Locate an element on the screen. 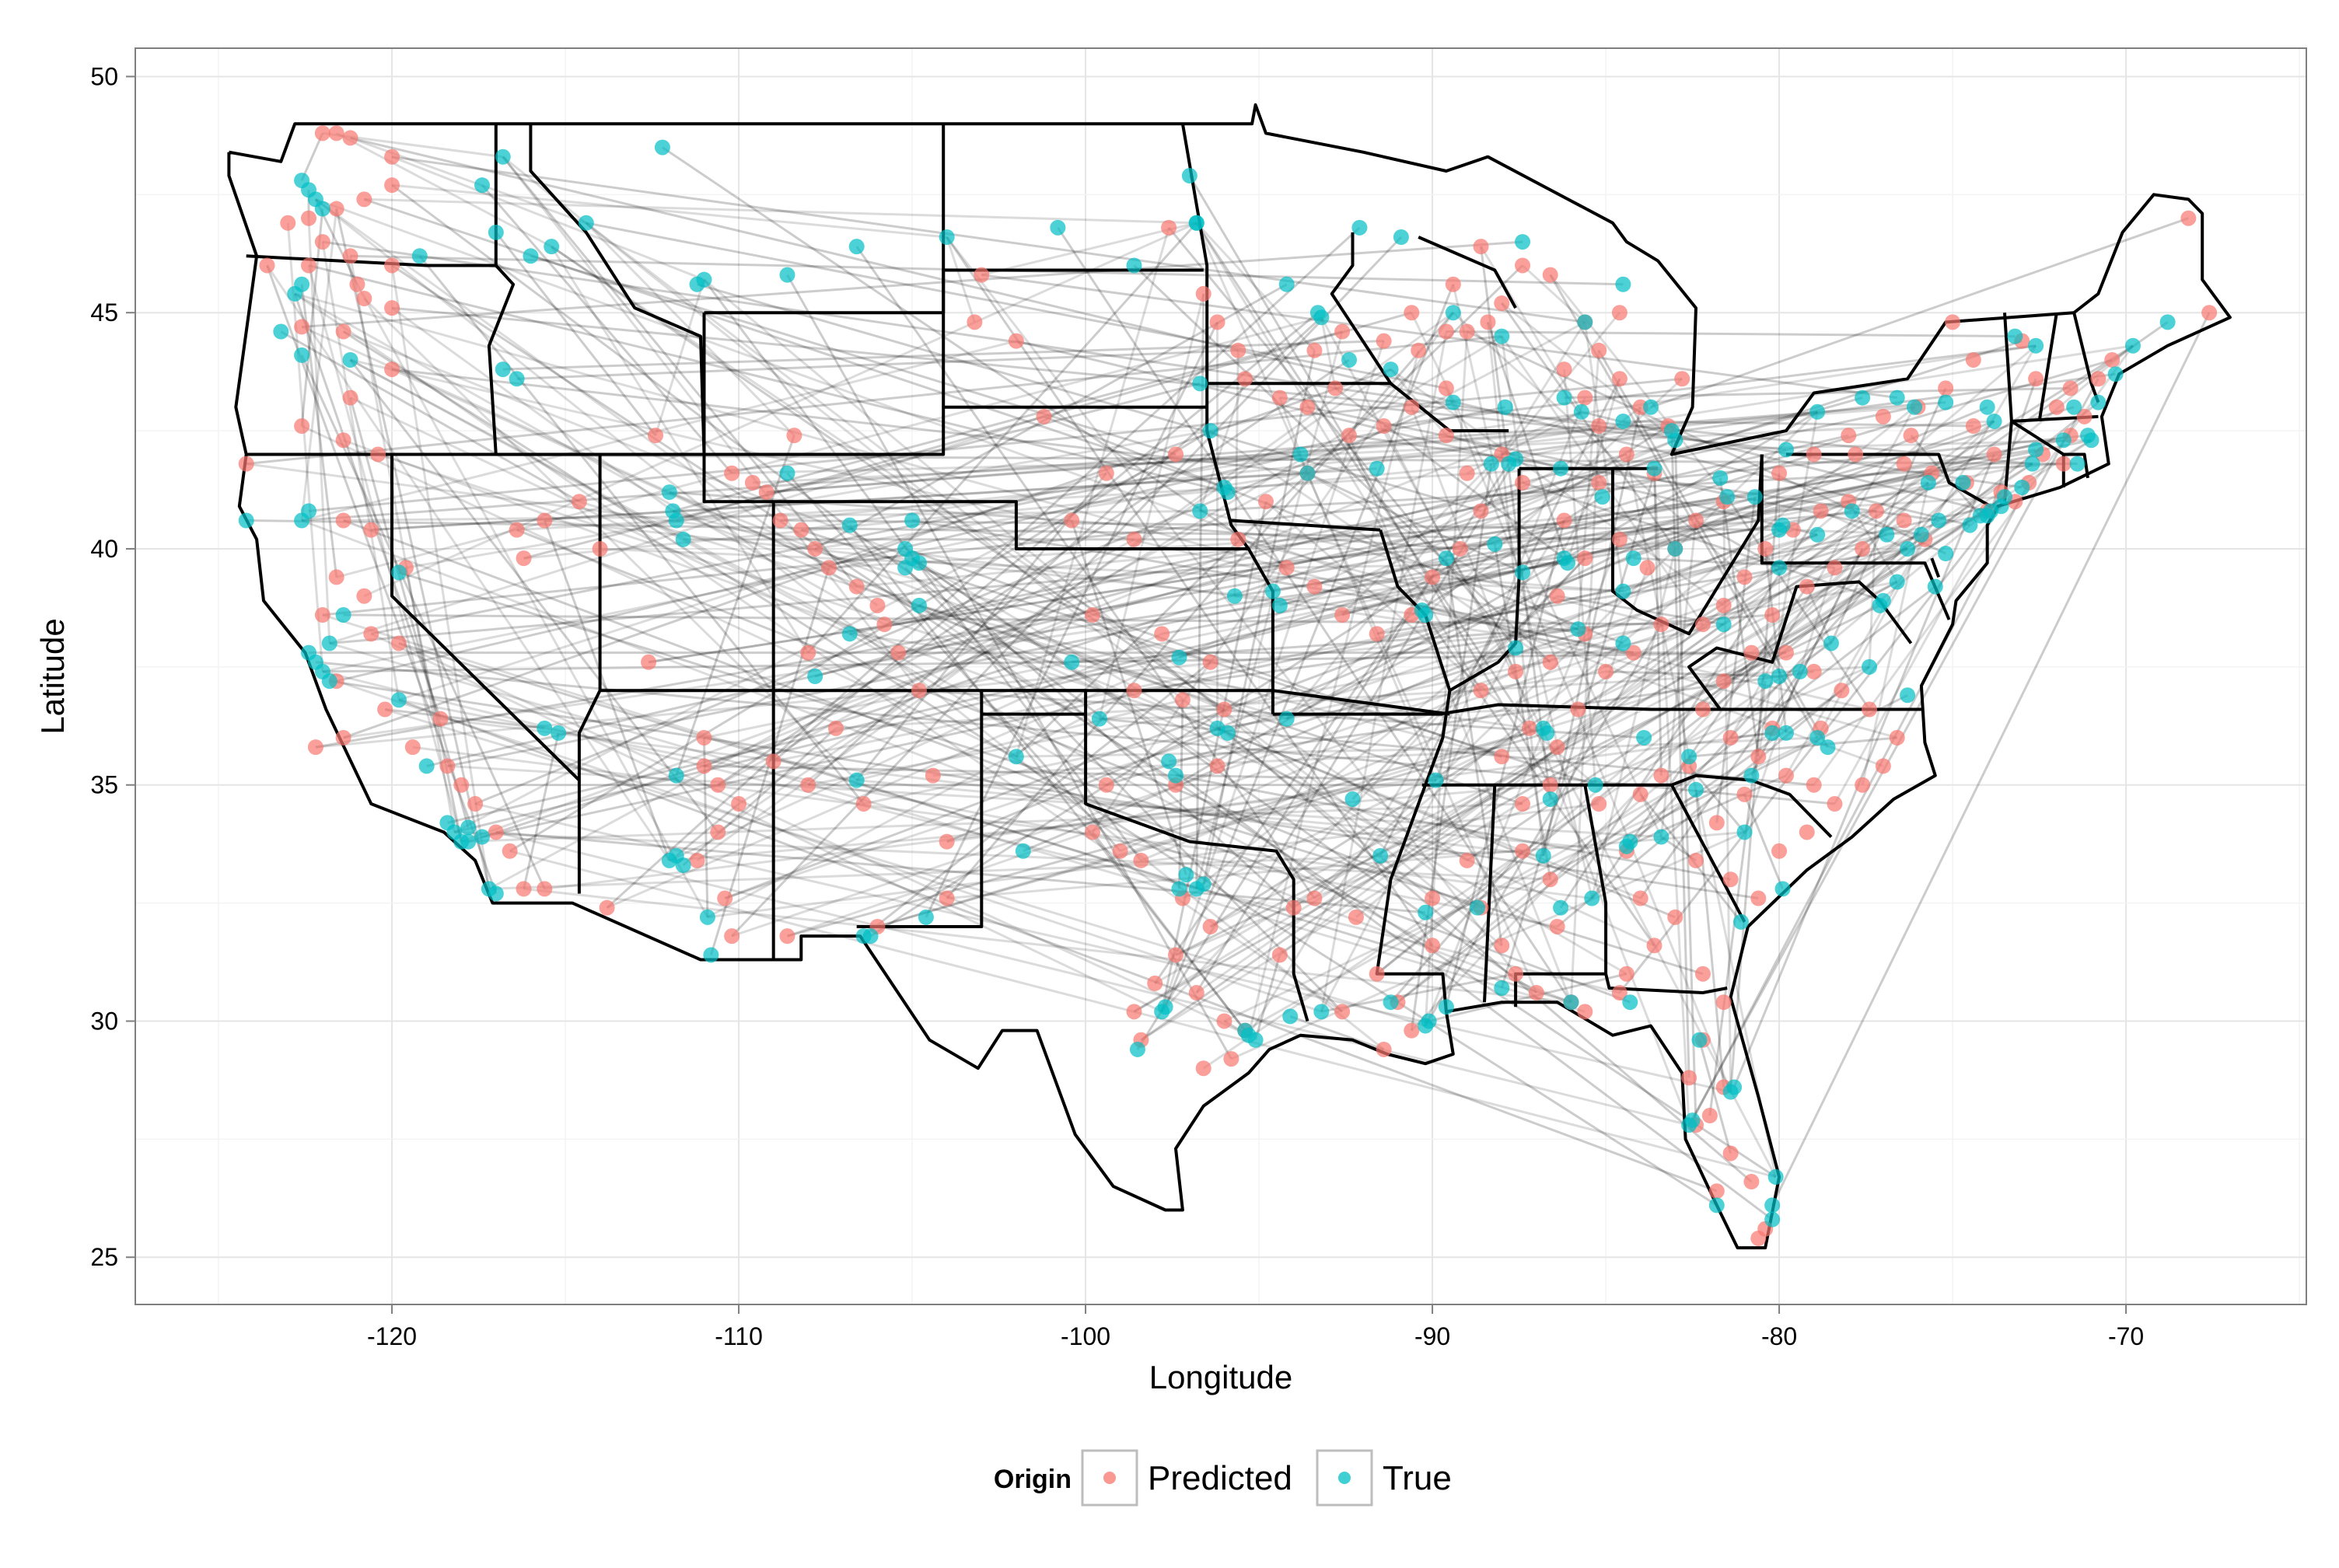  legend-entry-true: True is located at coordinates (1384, 1478).